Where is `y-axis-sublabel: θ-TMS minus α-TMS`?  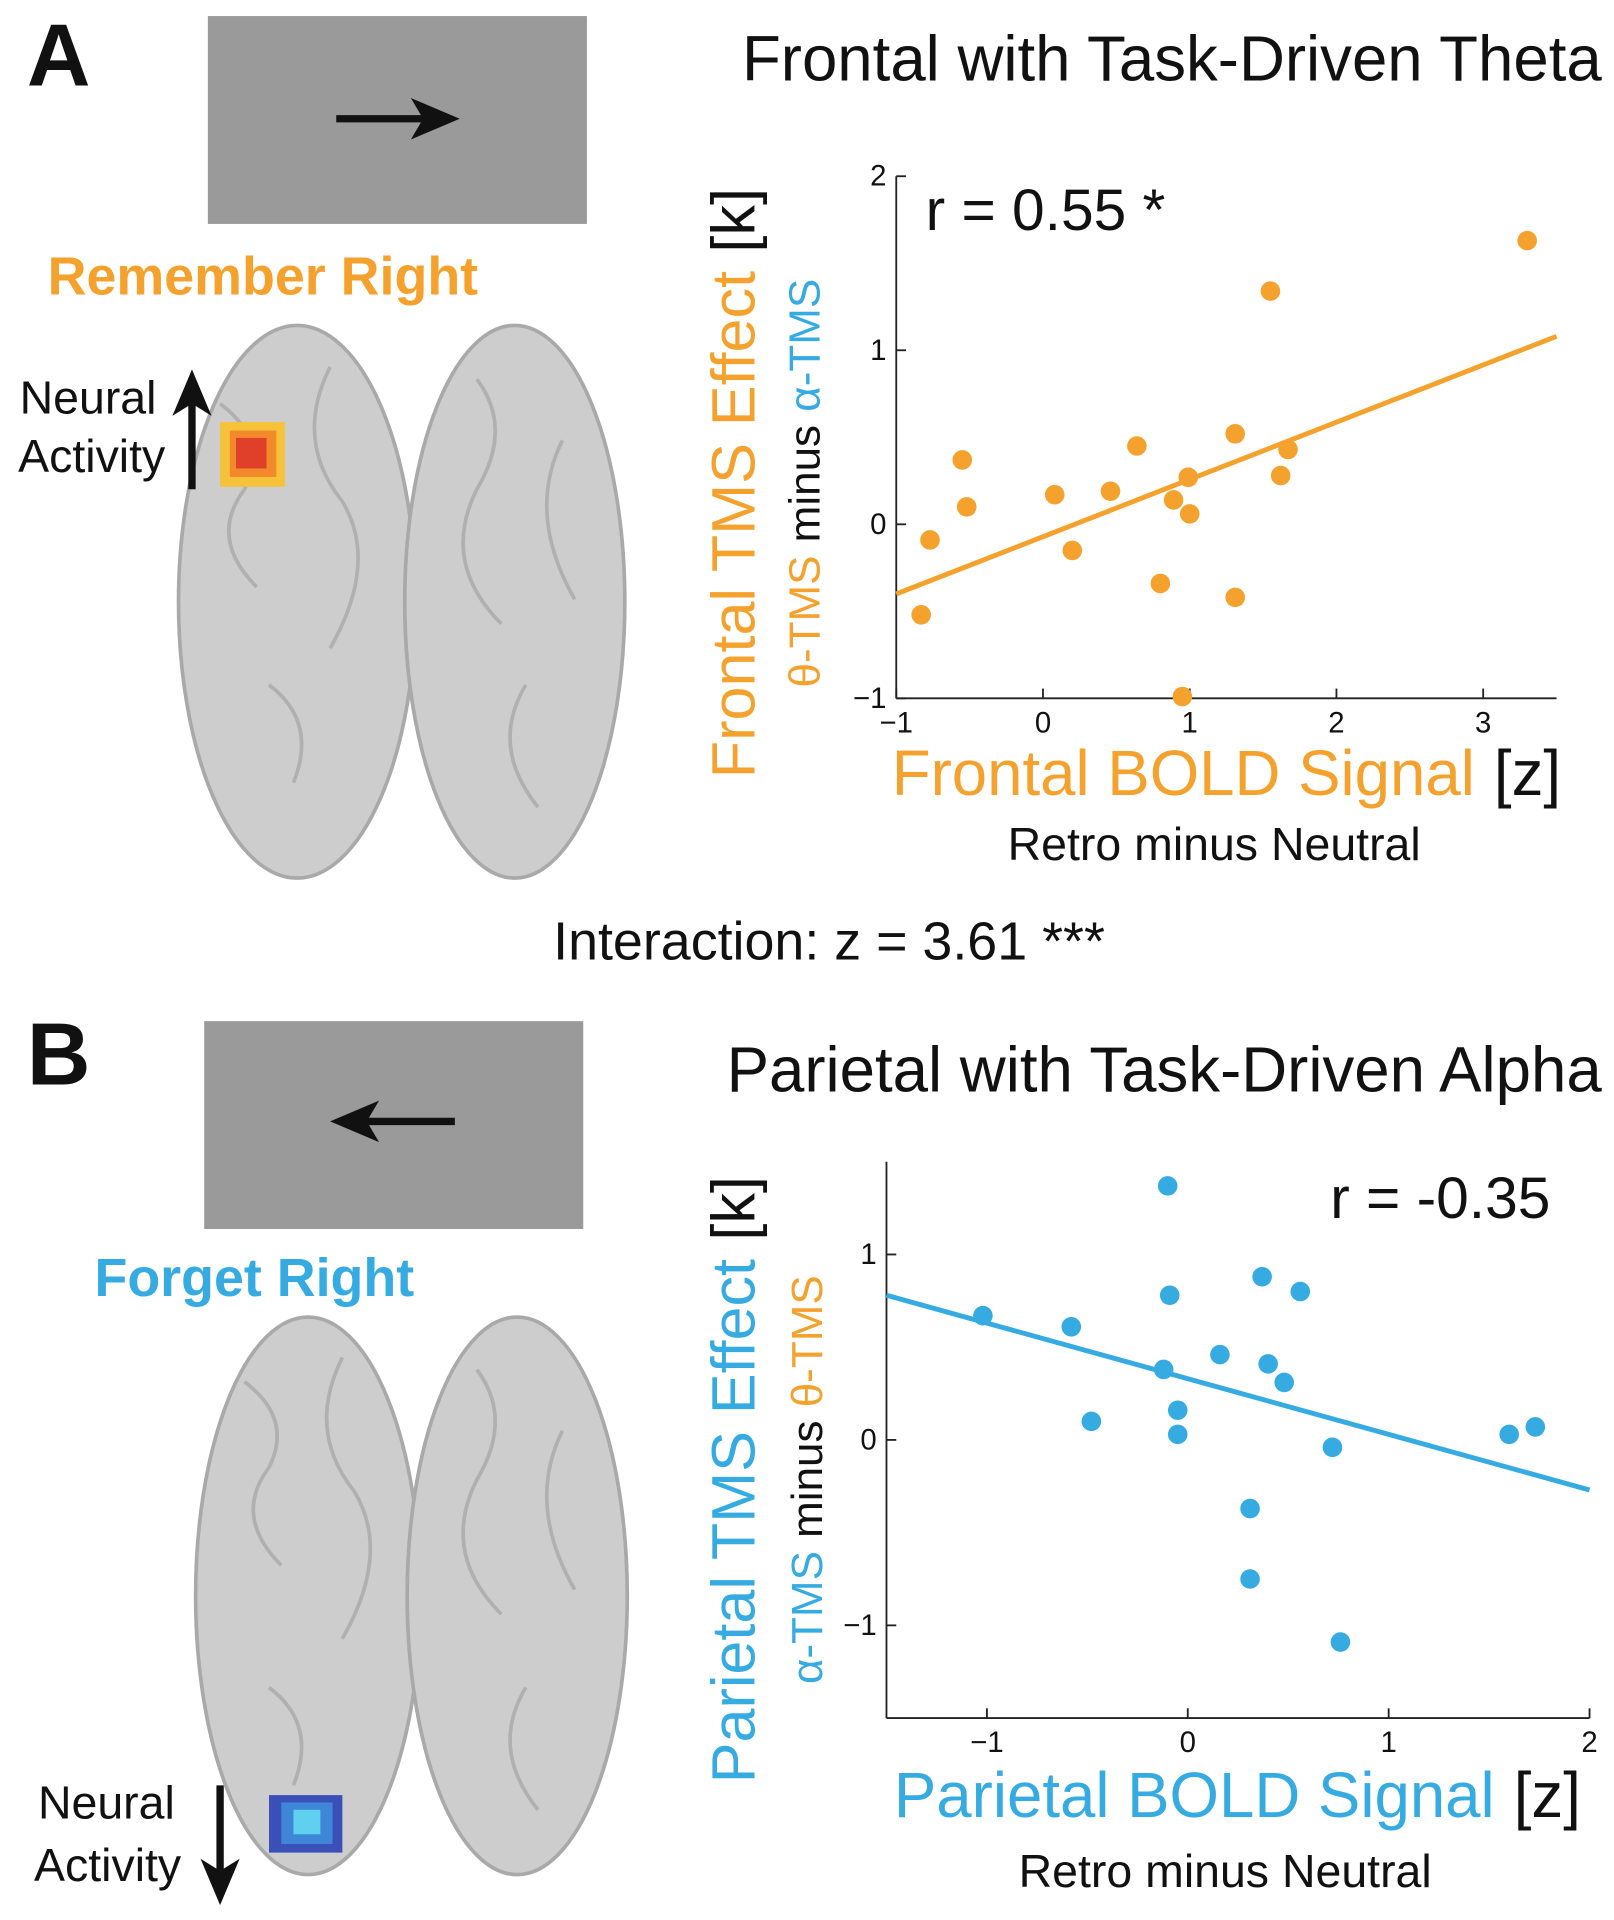 y-axis-sublabel: θ-TMS minus α-TMS is located at coordinates (804, 483).